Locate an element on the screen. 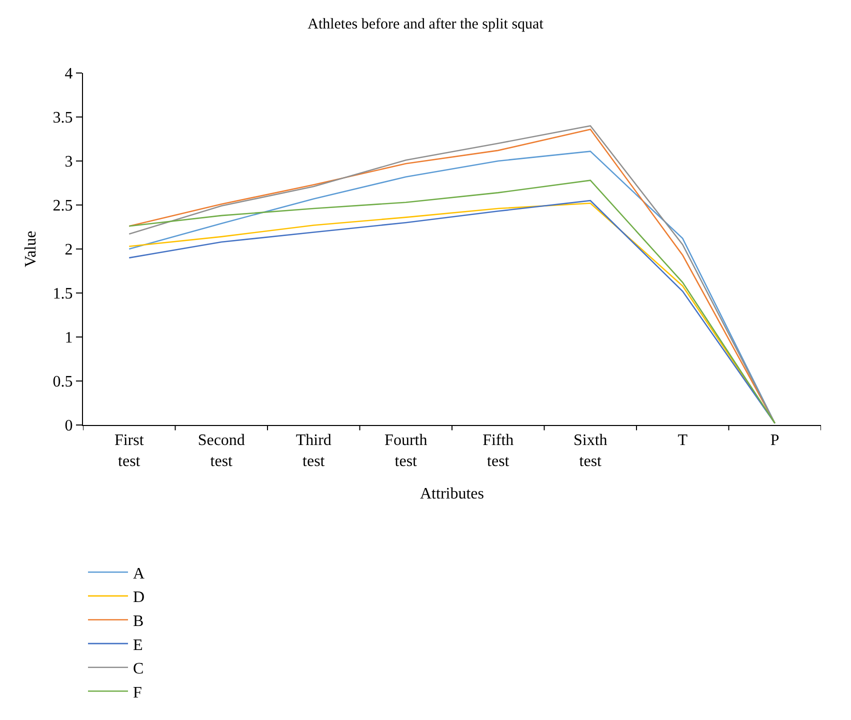 The image size is (851, 720). y-tick-label: 2 is located at coordinates (68, 250).